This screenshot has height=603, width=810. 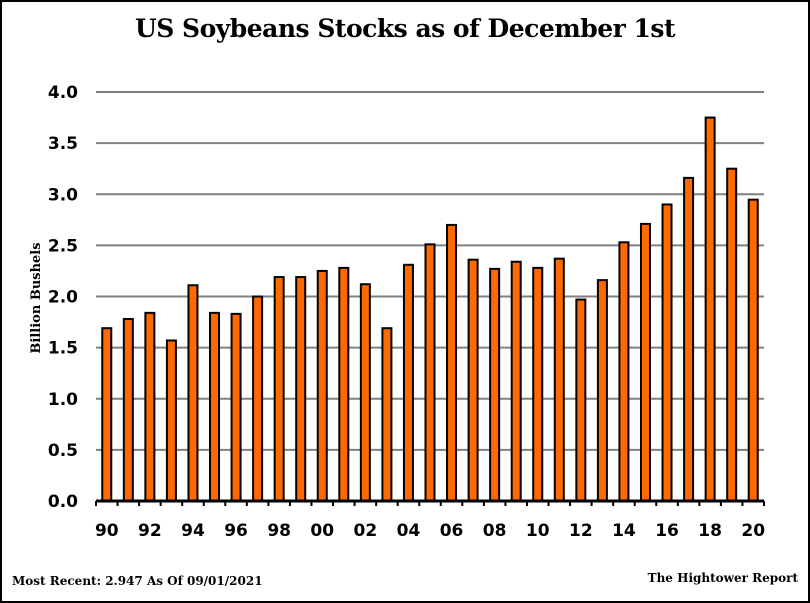 What do you see at coordinates (36, 297) in the screenshot?
I see `y-axis-label: Billion Bushels` at bounding box center [36, 297].